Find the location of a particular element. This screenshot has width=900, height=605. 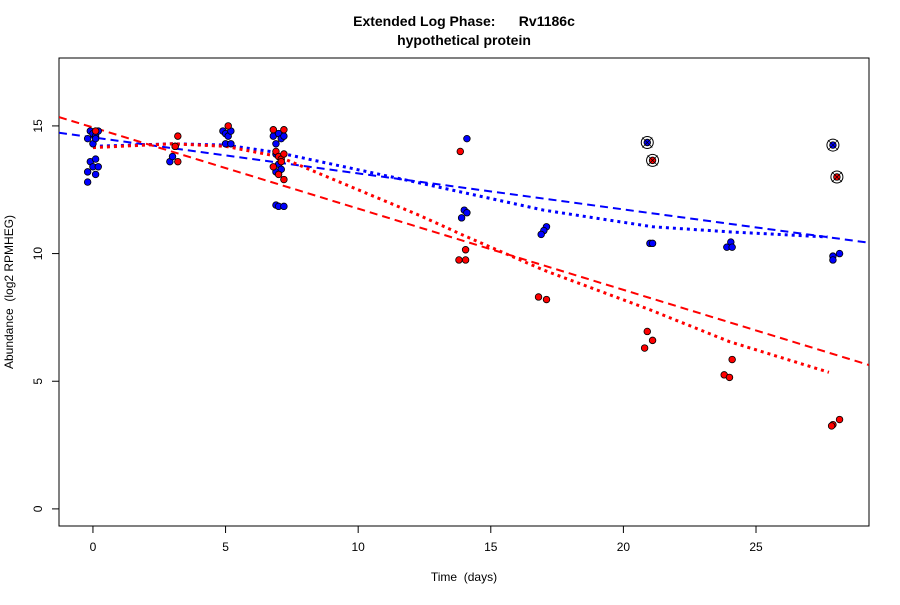

x-tick-label: 20 is located at coordinates (624, 547).